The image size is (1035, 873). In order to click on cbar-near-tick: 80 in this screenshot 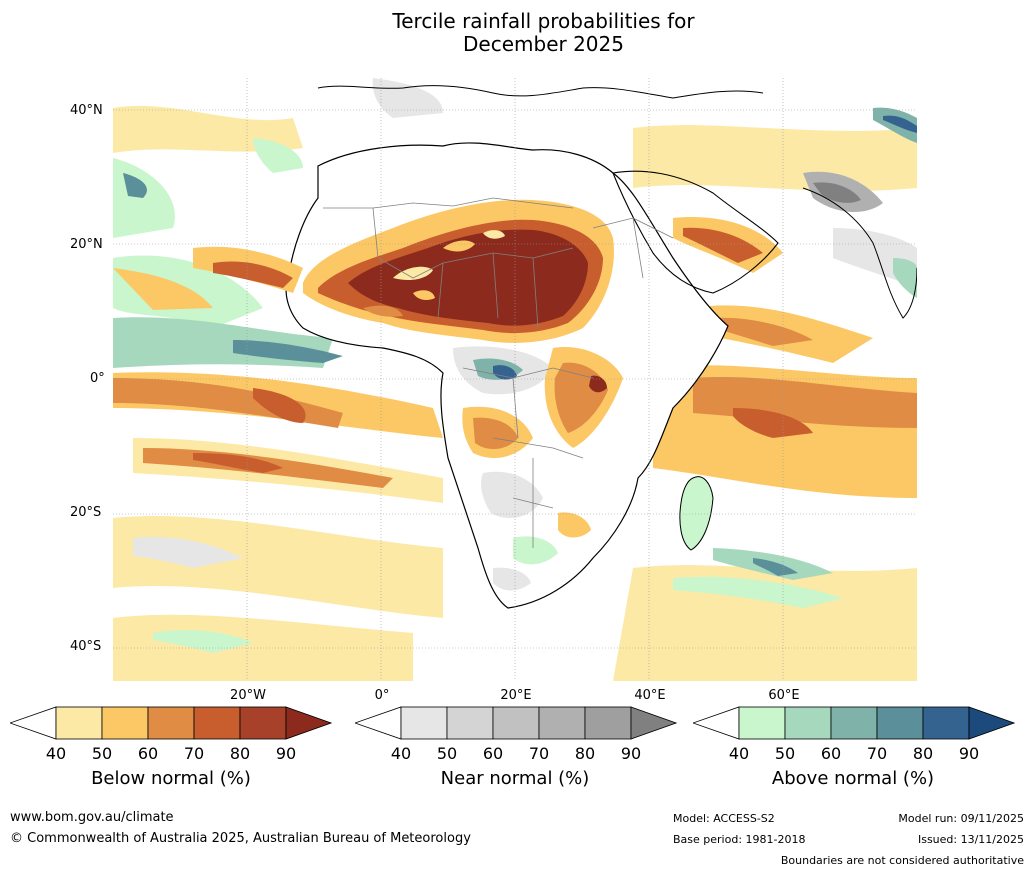, I will do `click(585, 753)`.